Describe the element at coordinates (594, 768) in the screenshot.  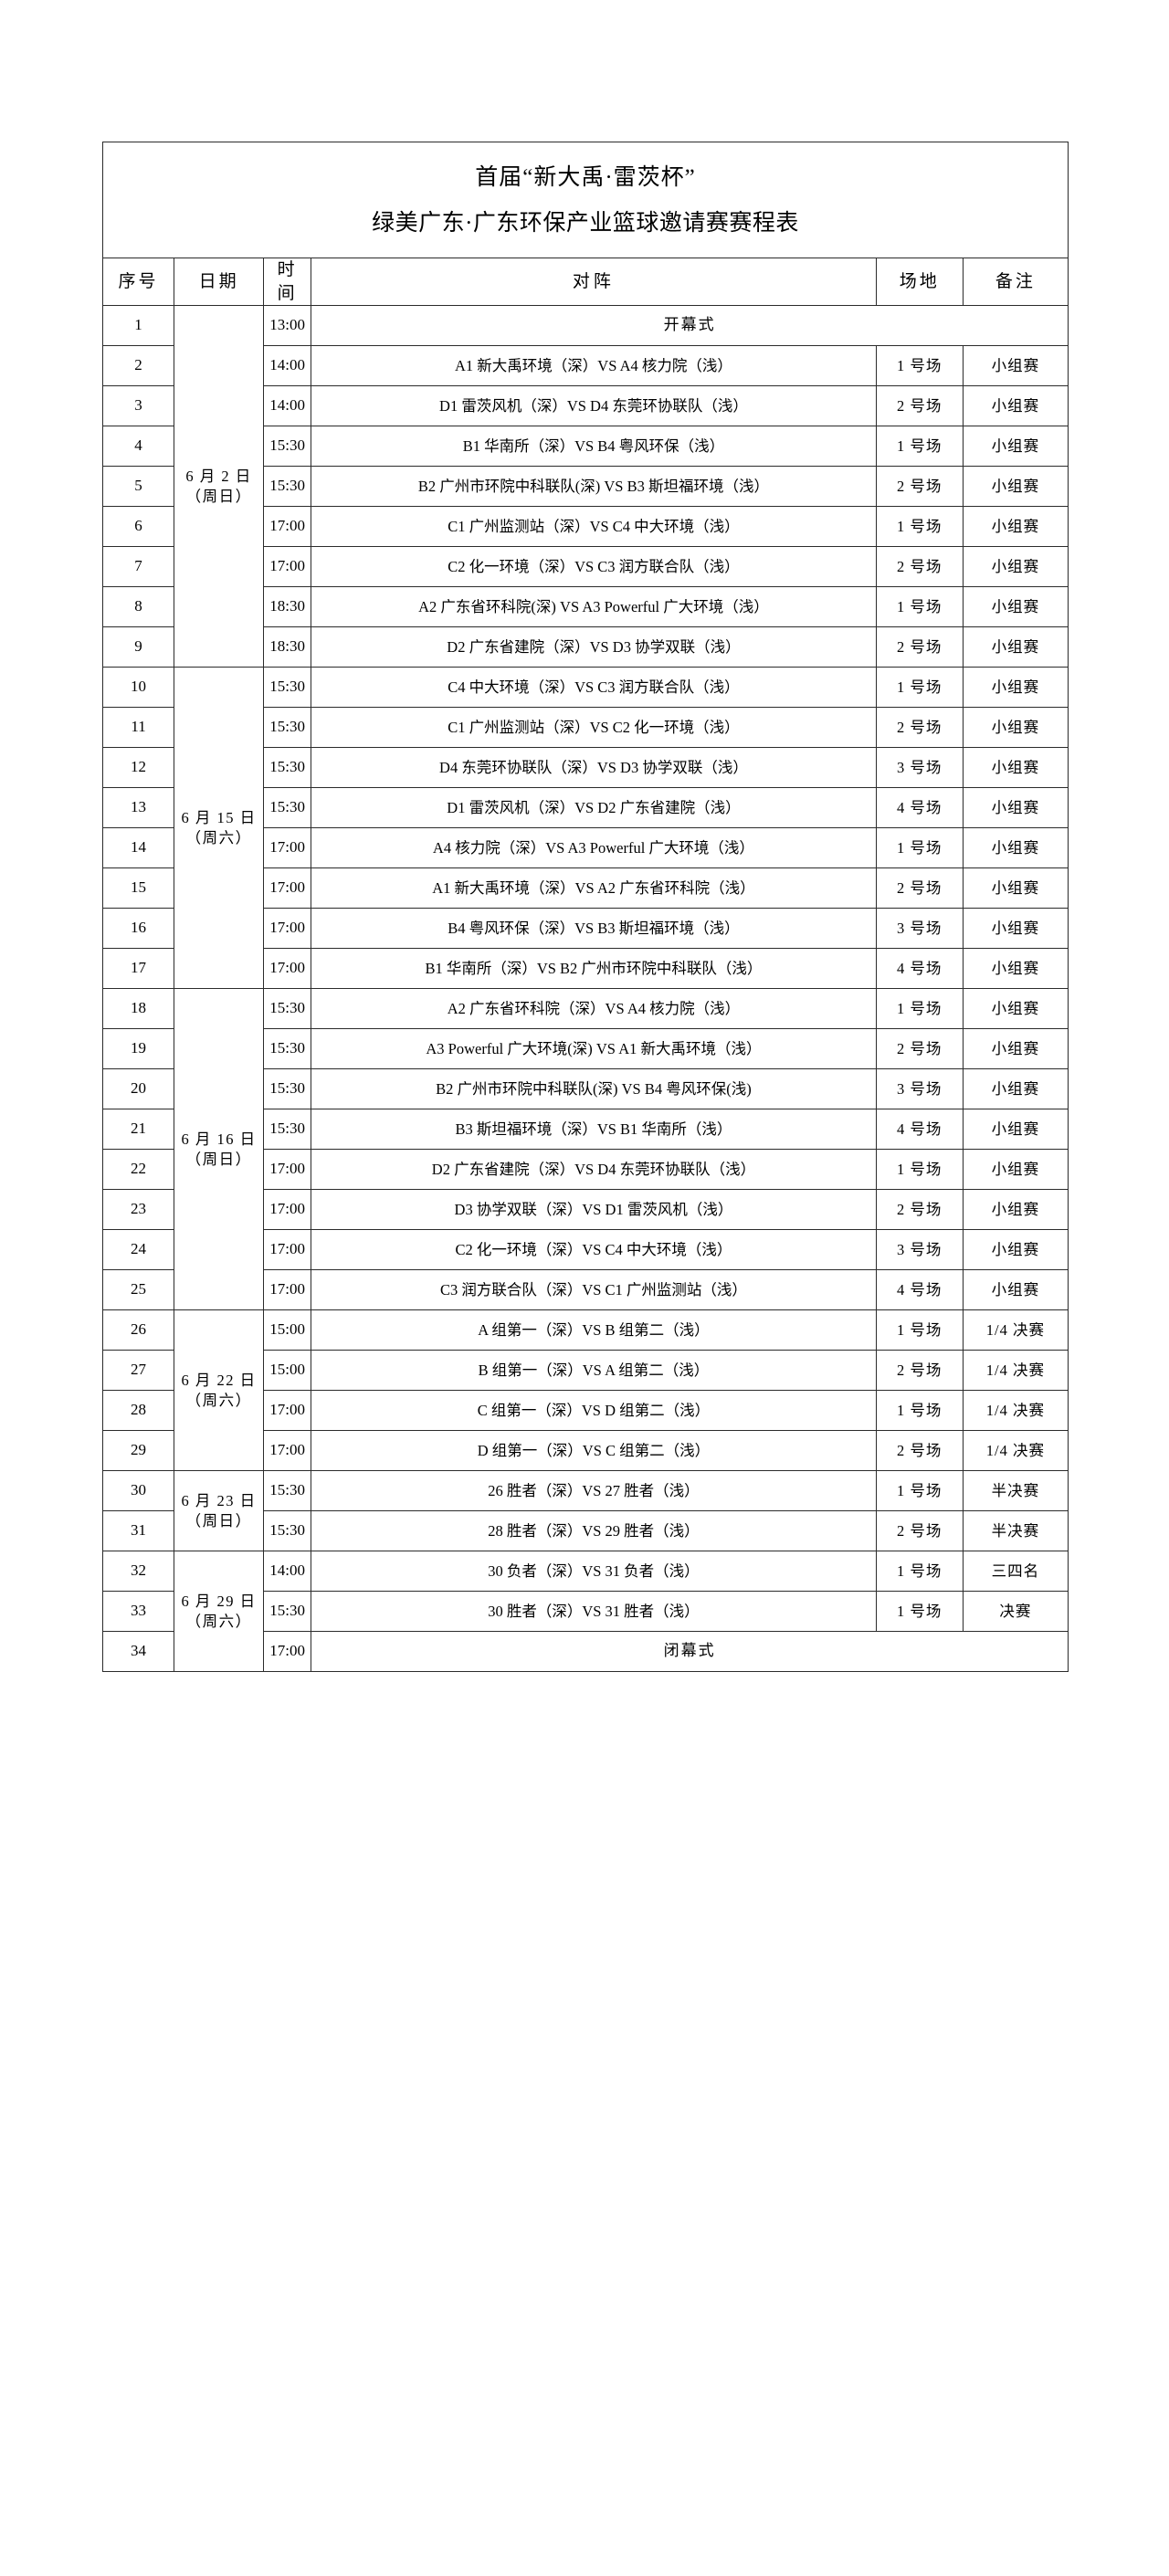
I see `cell-matchup: D4 东莞环协联队（深）VS D3 协学双联（浅）` at that location.